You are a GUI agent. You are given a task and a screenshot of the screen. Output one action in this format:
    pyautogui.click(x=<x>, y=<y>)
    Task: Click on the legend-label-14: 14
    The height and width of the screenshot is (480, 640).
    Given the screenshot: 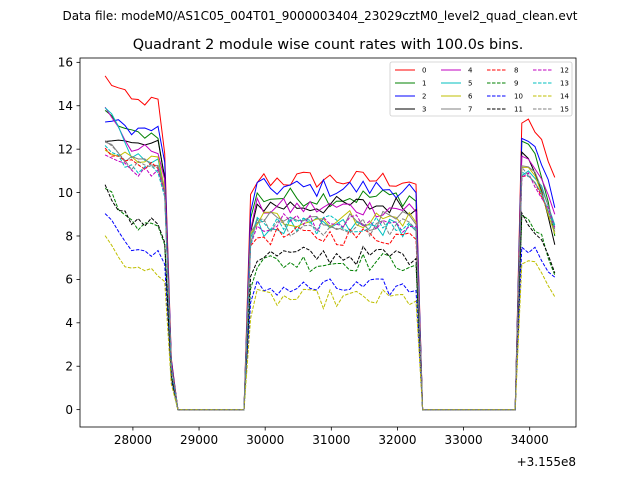 What is the action you would take?
    pyautogui.click(x=564, y=97)
    